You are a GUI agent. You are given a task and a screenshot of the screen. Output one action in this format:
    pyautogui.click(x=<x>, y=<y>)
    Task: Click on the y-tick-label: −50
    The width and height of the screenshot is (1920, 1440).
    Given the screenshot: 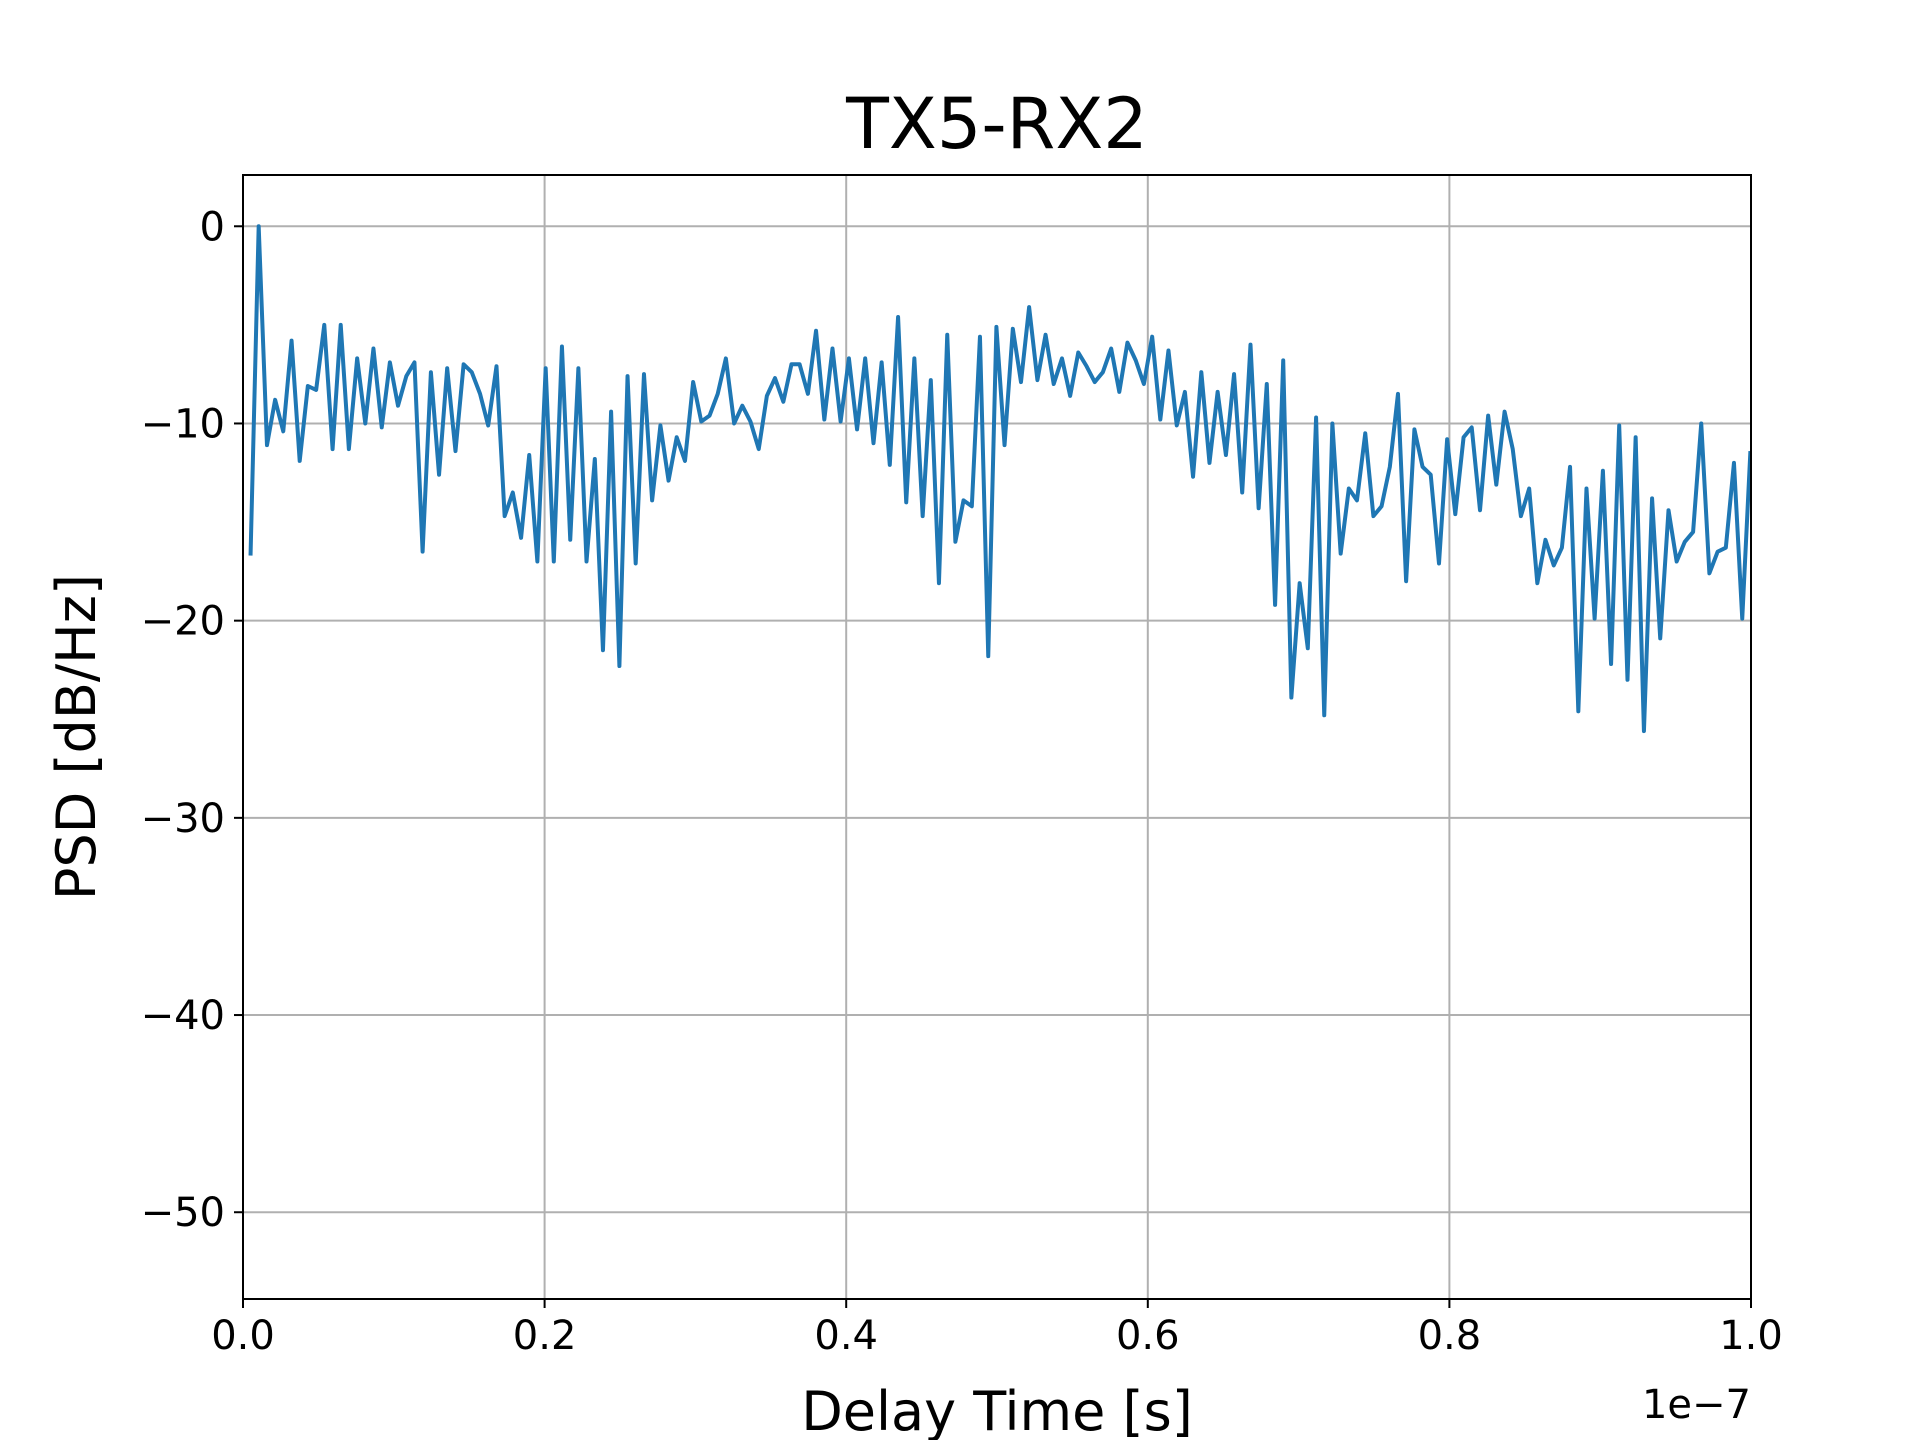 What is the action you would take?
    pyautogui.click(x=183, y=1213)
    